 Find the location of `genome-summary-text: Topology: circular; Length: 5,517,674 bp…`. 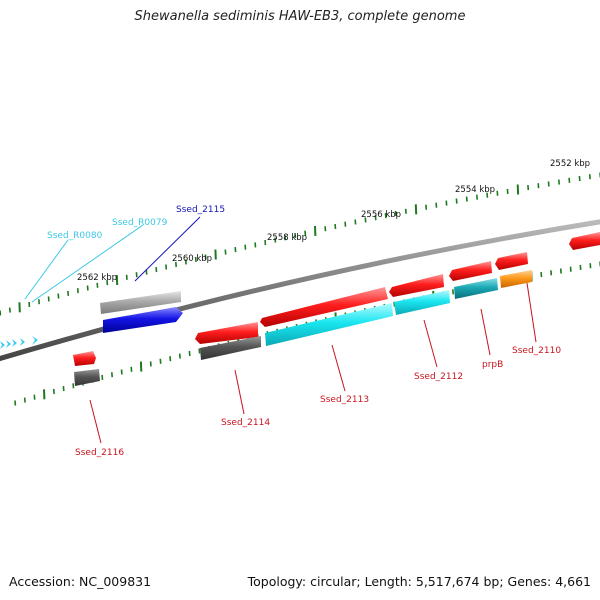

genome-summary-text: Topology: circular; Length: 5,517,674 bp… is located at coordinates (419, 581).